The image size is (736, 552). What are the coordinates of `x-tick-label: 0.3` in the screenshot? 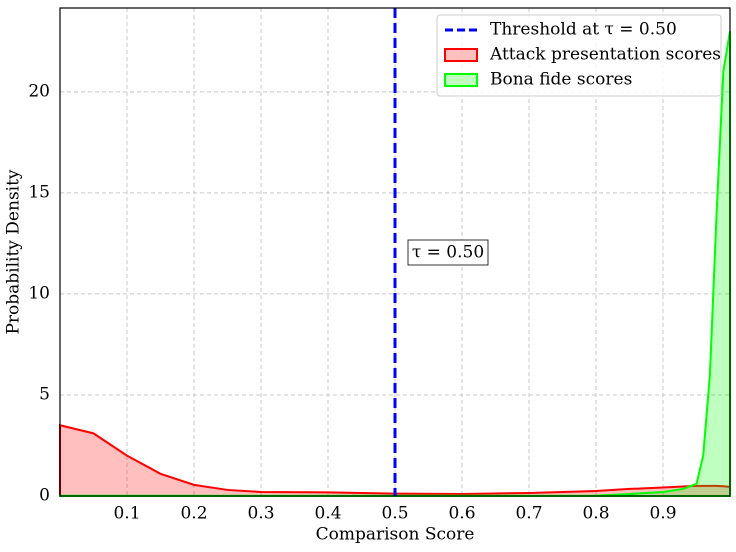 It's located at (260, 514).